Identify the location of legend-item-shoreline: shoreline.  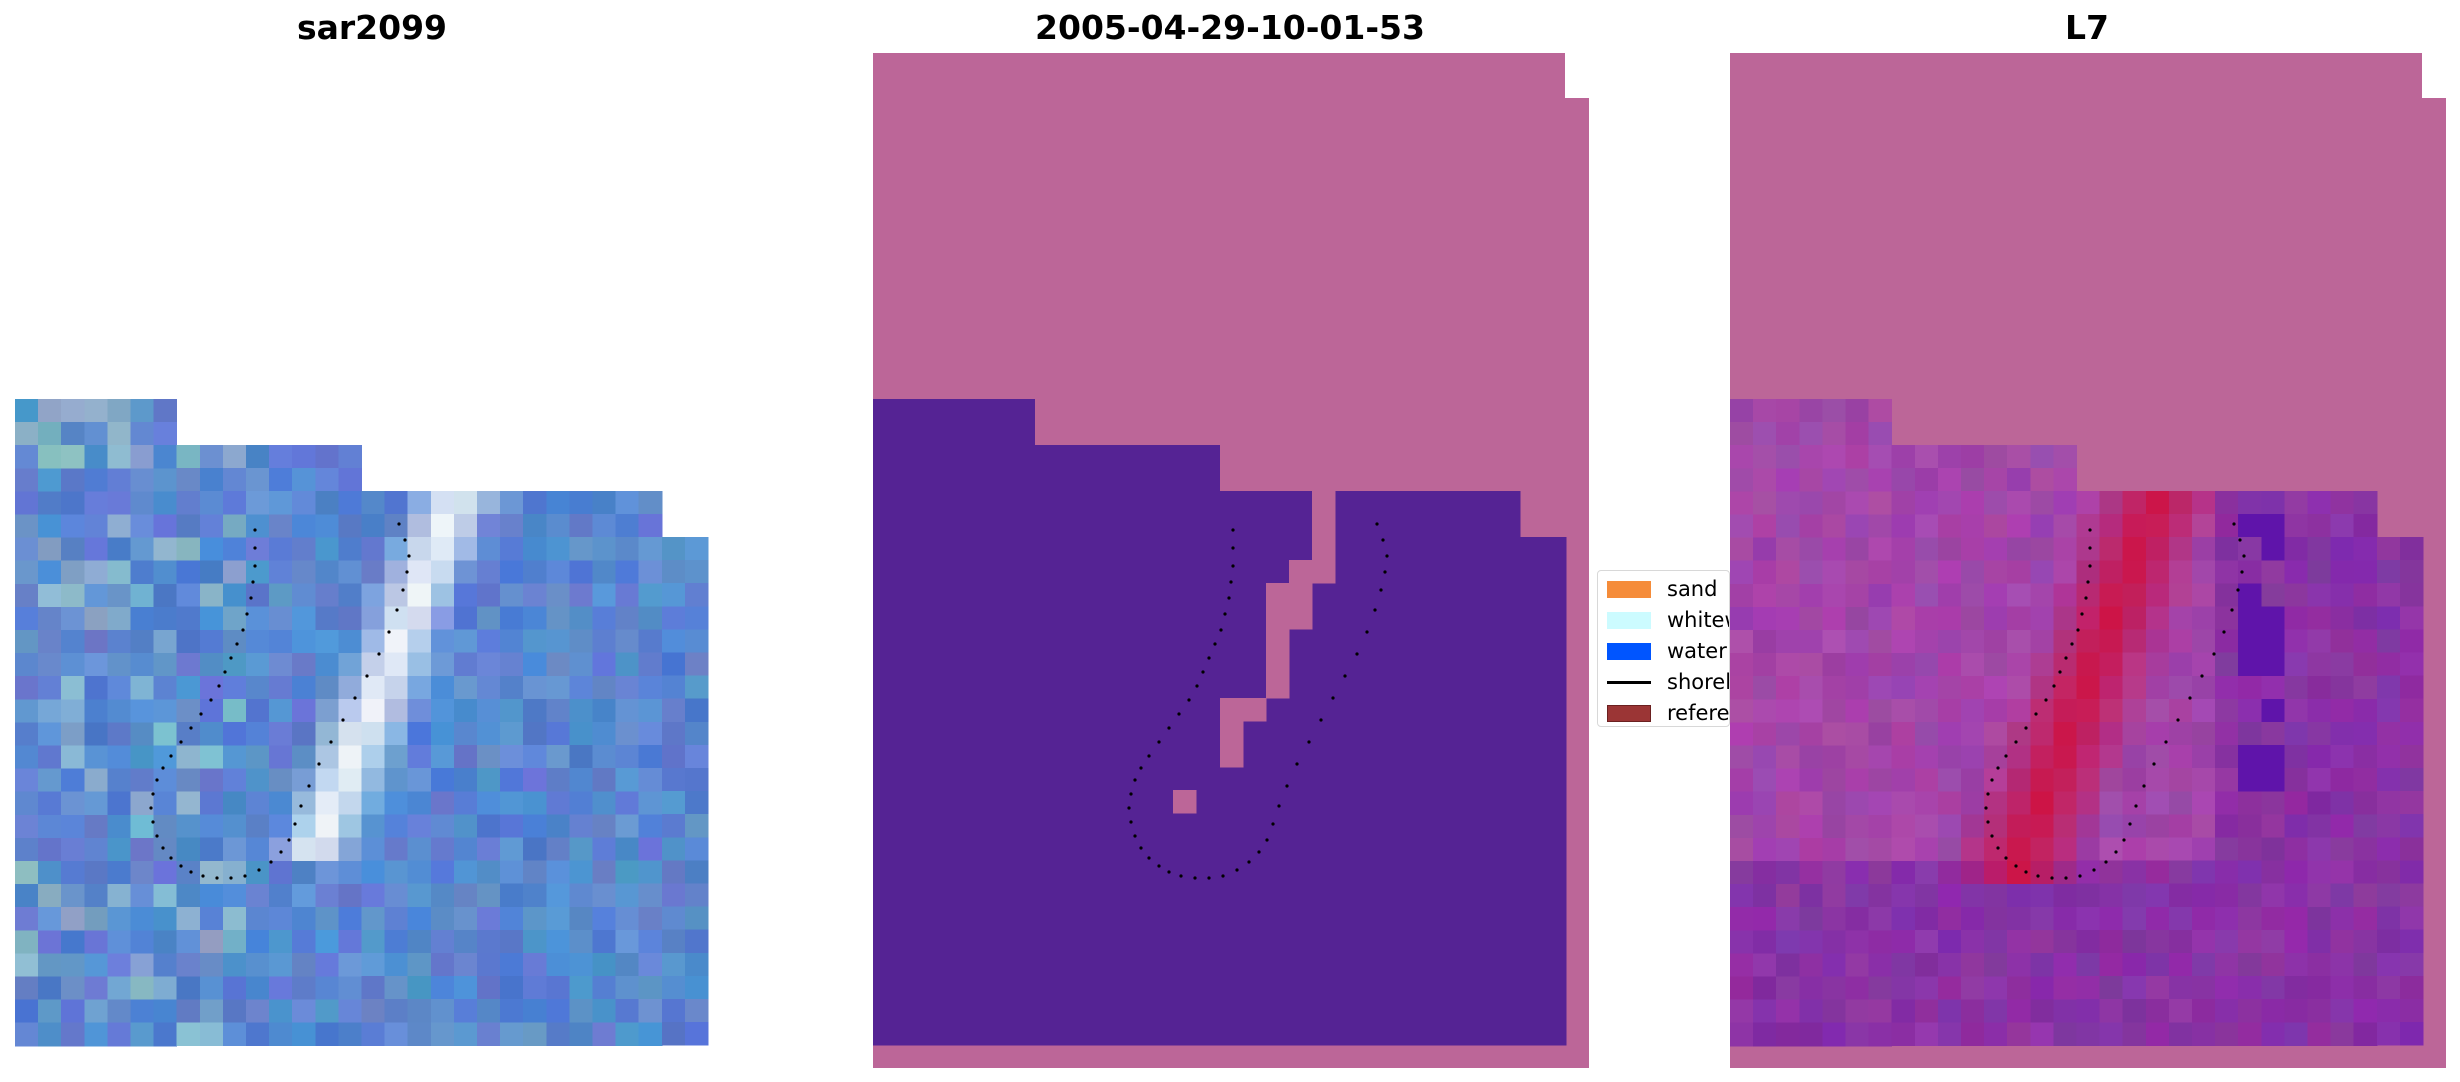
(1668, 682).